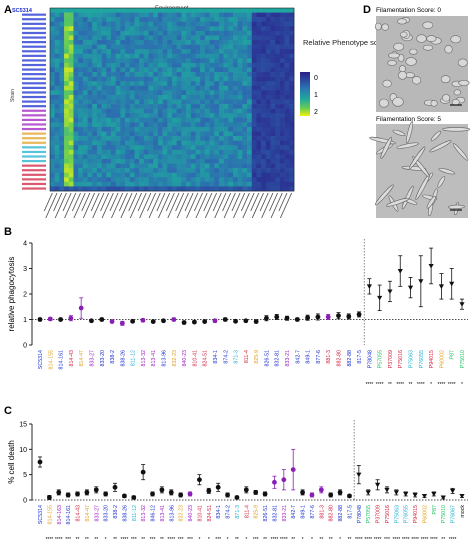 Image resolution: width=474 pixels, height=550 pixels. What do you see at coordinates (316, 78) in the screenshot?
I see `colorbar-tick-0: 0` at bounding box center [316, 78].